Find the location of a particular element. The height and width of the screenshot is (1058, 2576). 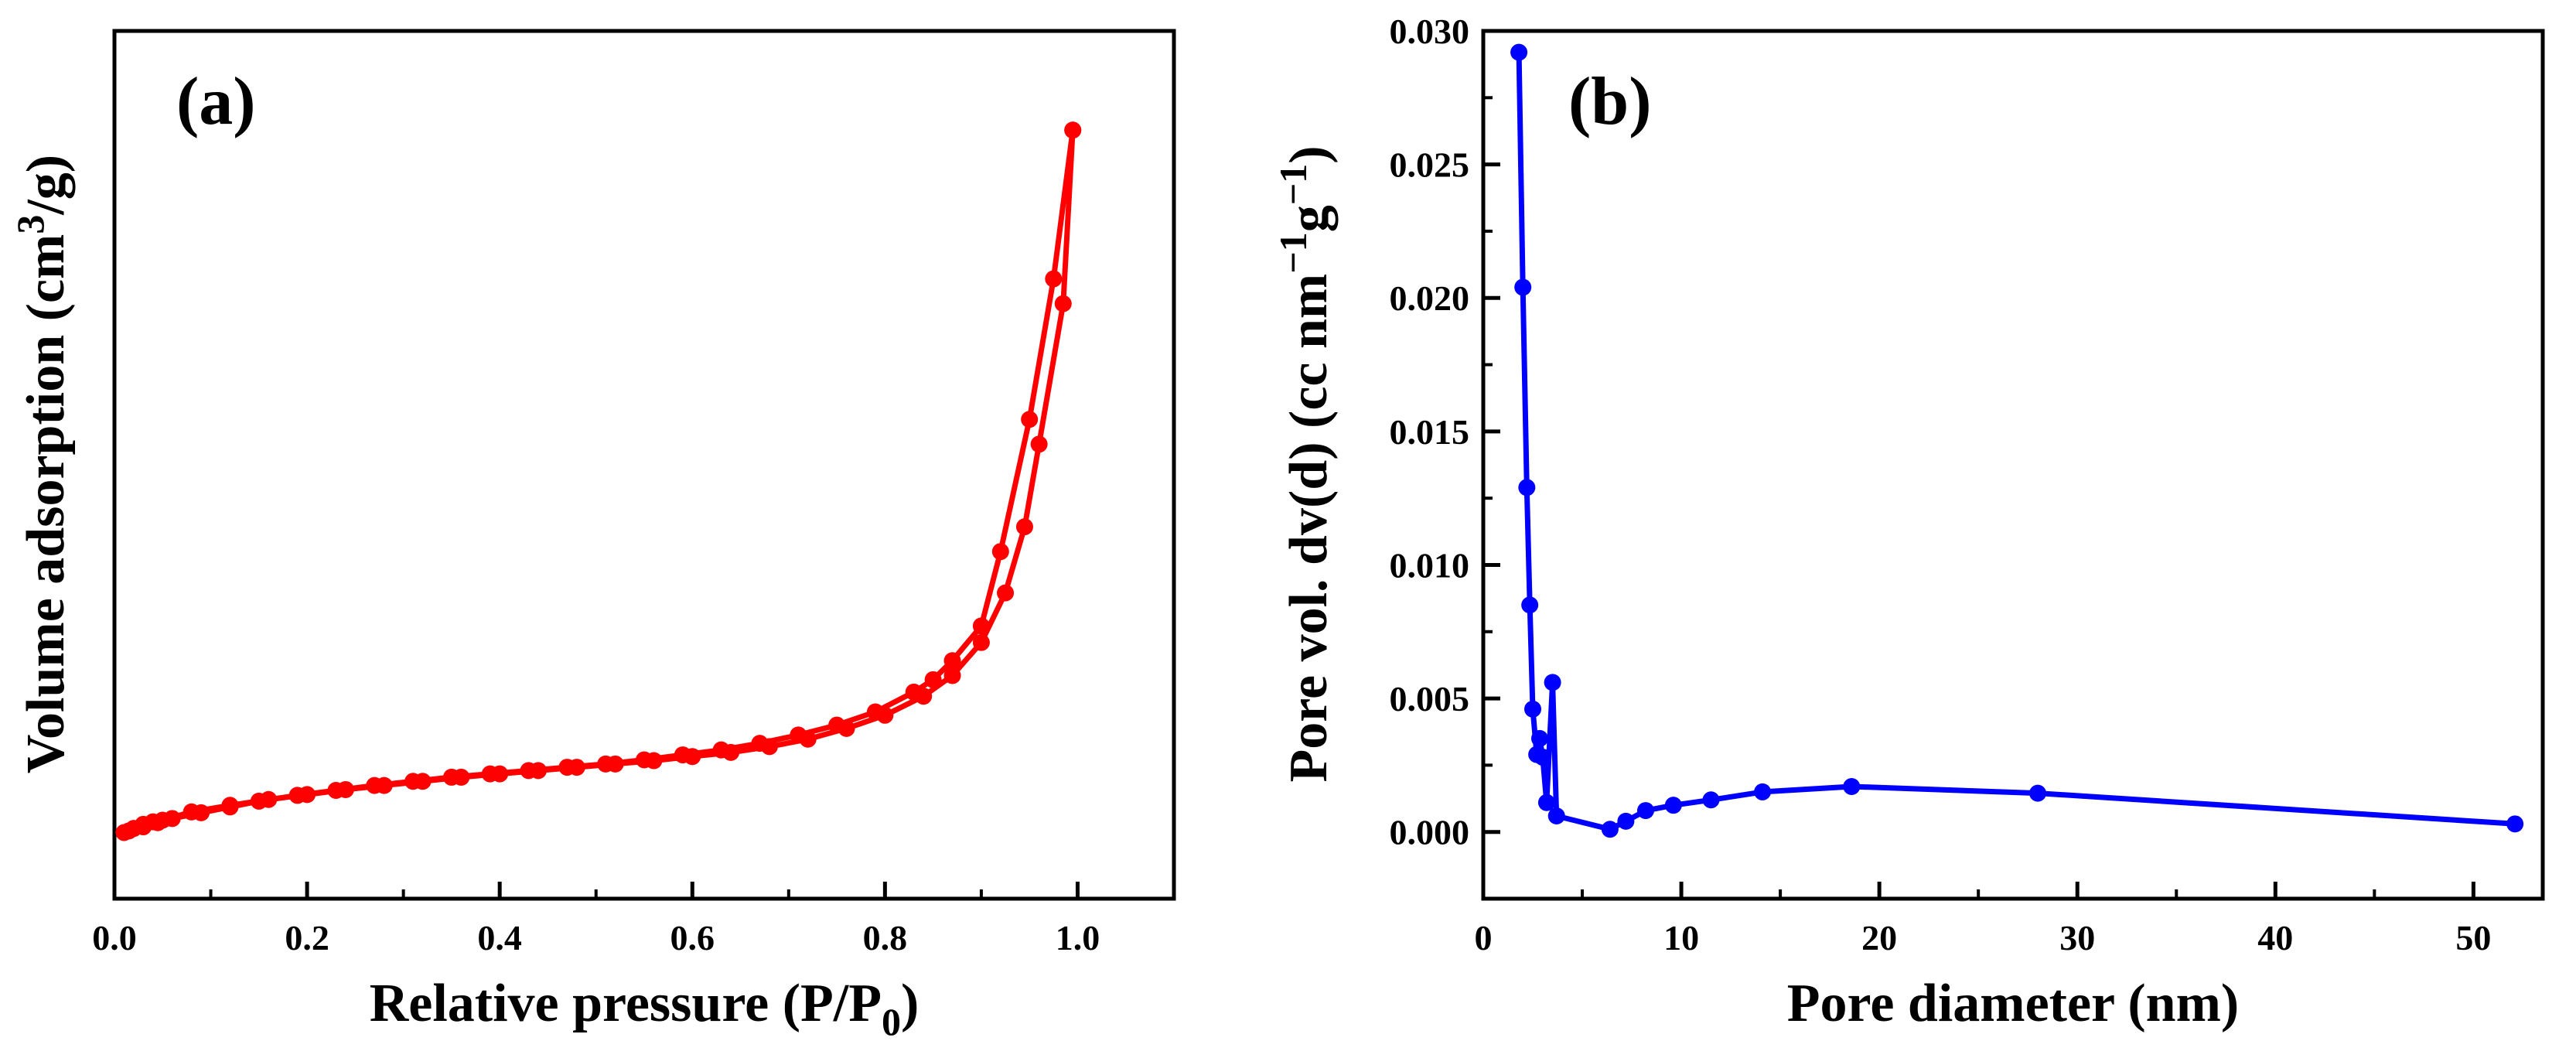

chart-b-x-axis-label: Pore diameter (nm) is located at coordinates (2013, 1003).